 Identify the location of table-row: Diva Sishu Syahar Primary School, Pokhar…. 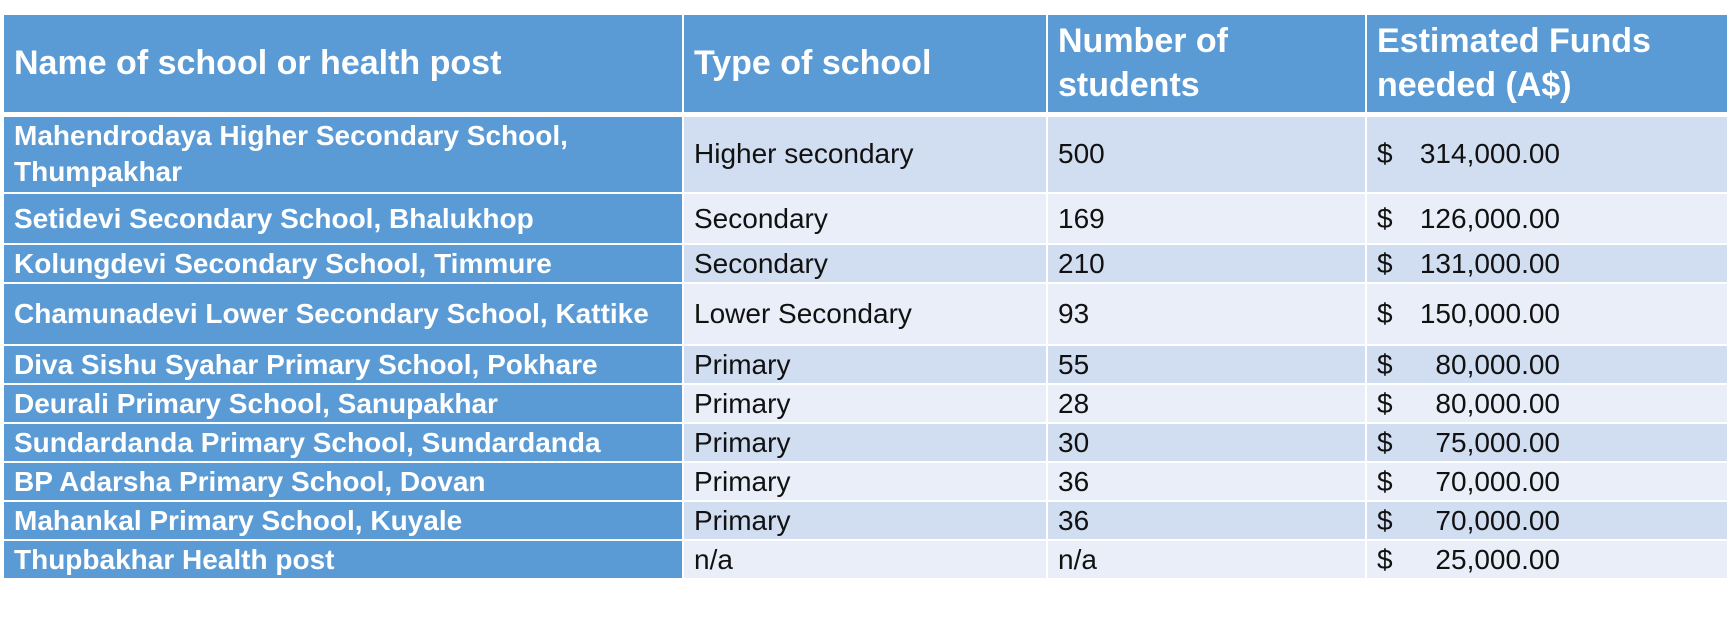
(865, 364).